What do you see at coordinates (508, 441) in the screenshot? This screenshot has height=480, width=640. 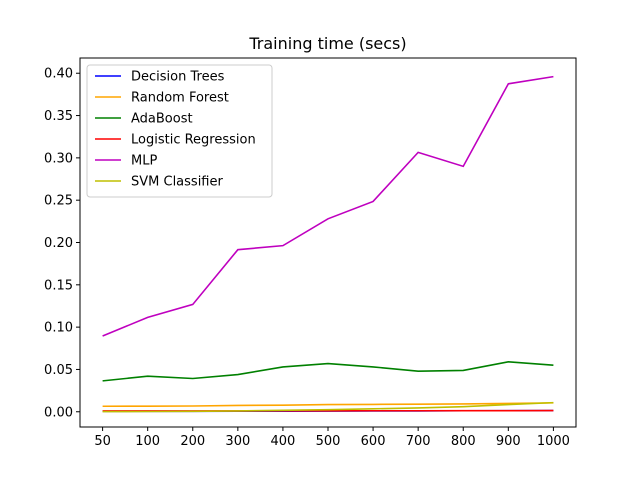 I see `x-tick-label: 900` at bounding box center [508, 441].